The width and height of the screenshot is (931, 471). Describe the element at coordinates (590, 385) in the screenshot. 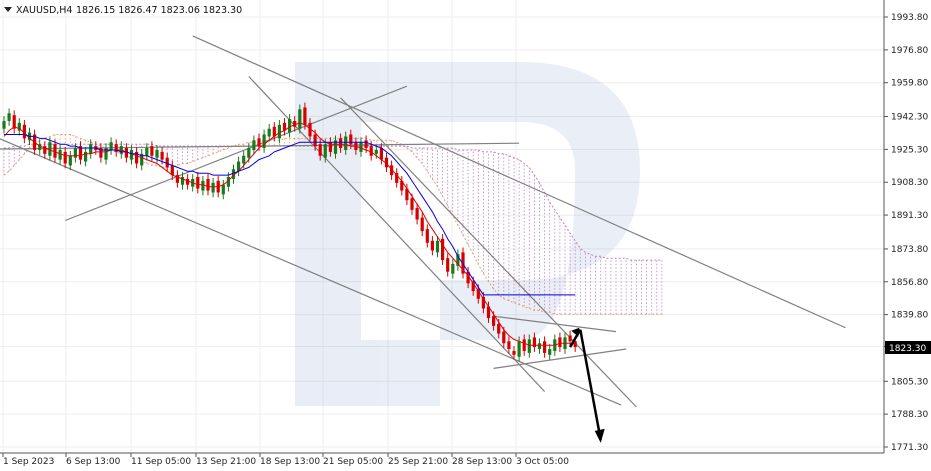

I see `arrow-down-line` at that location.